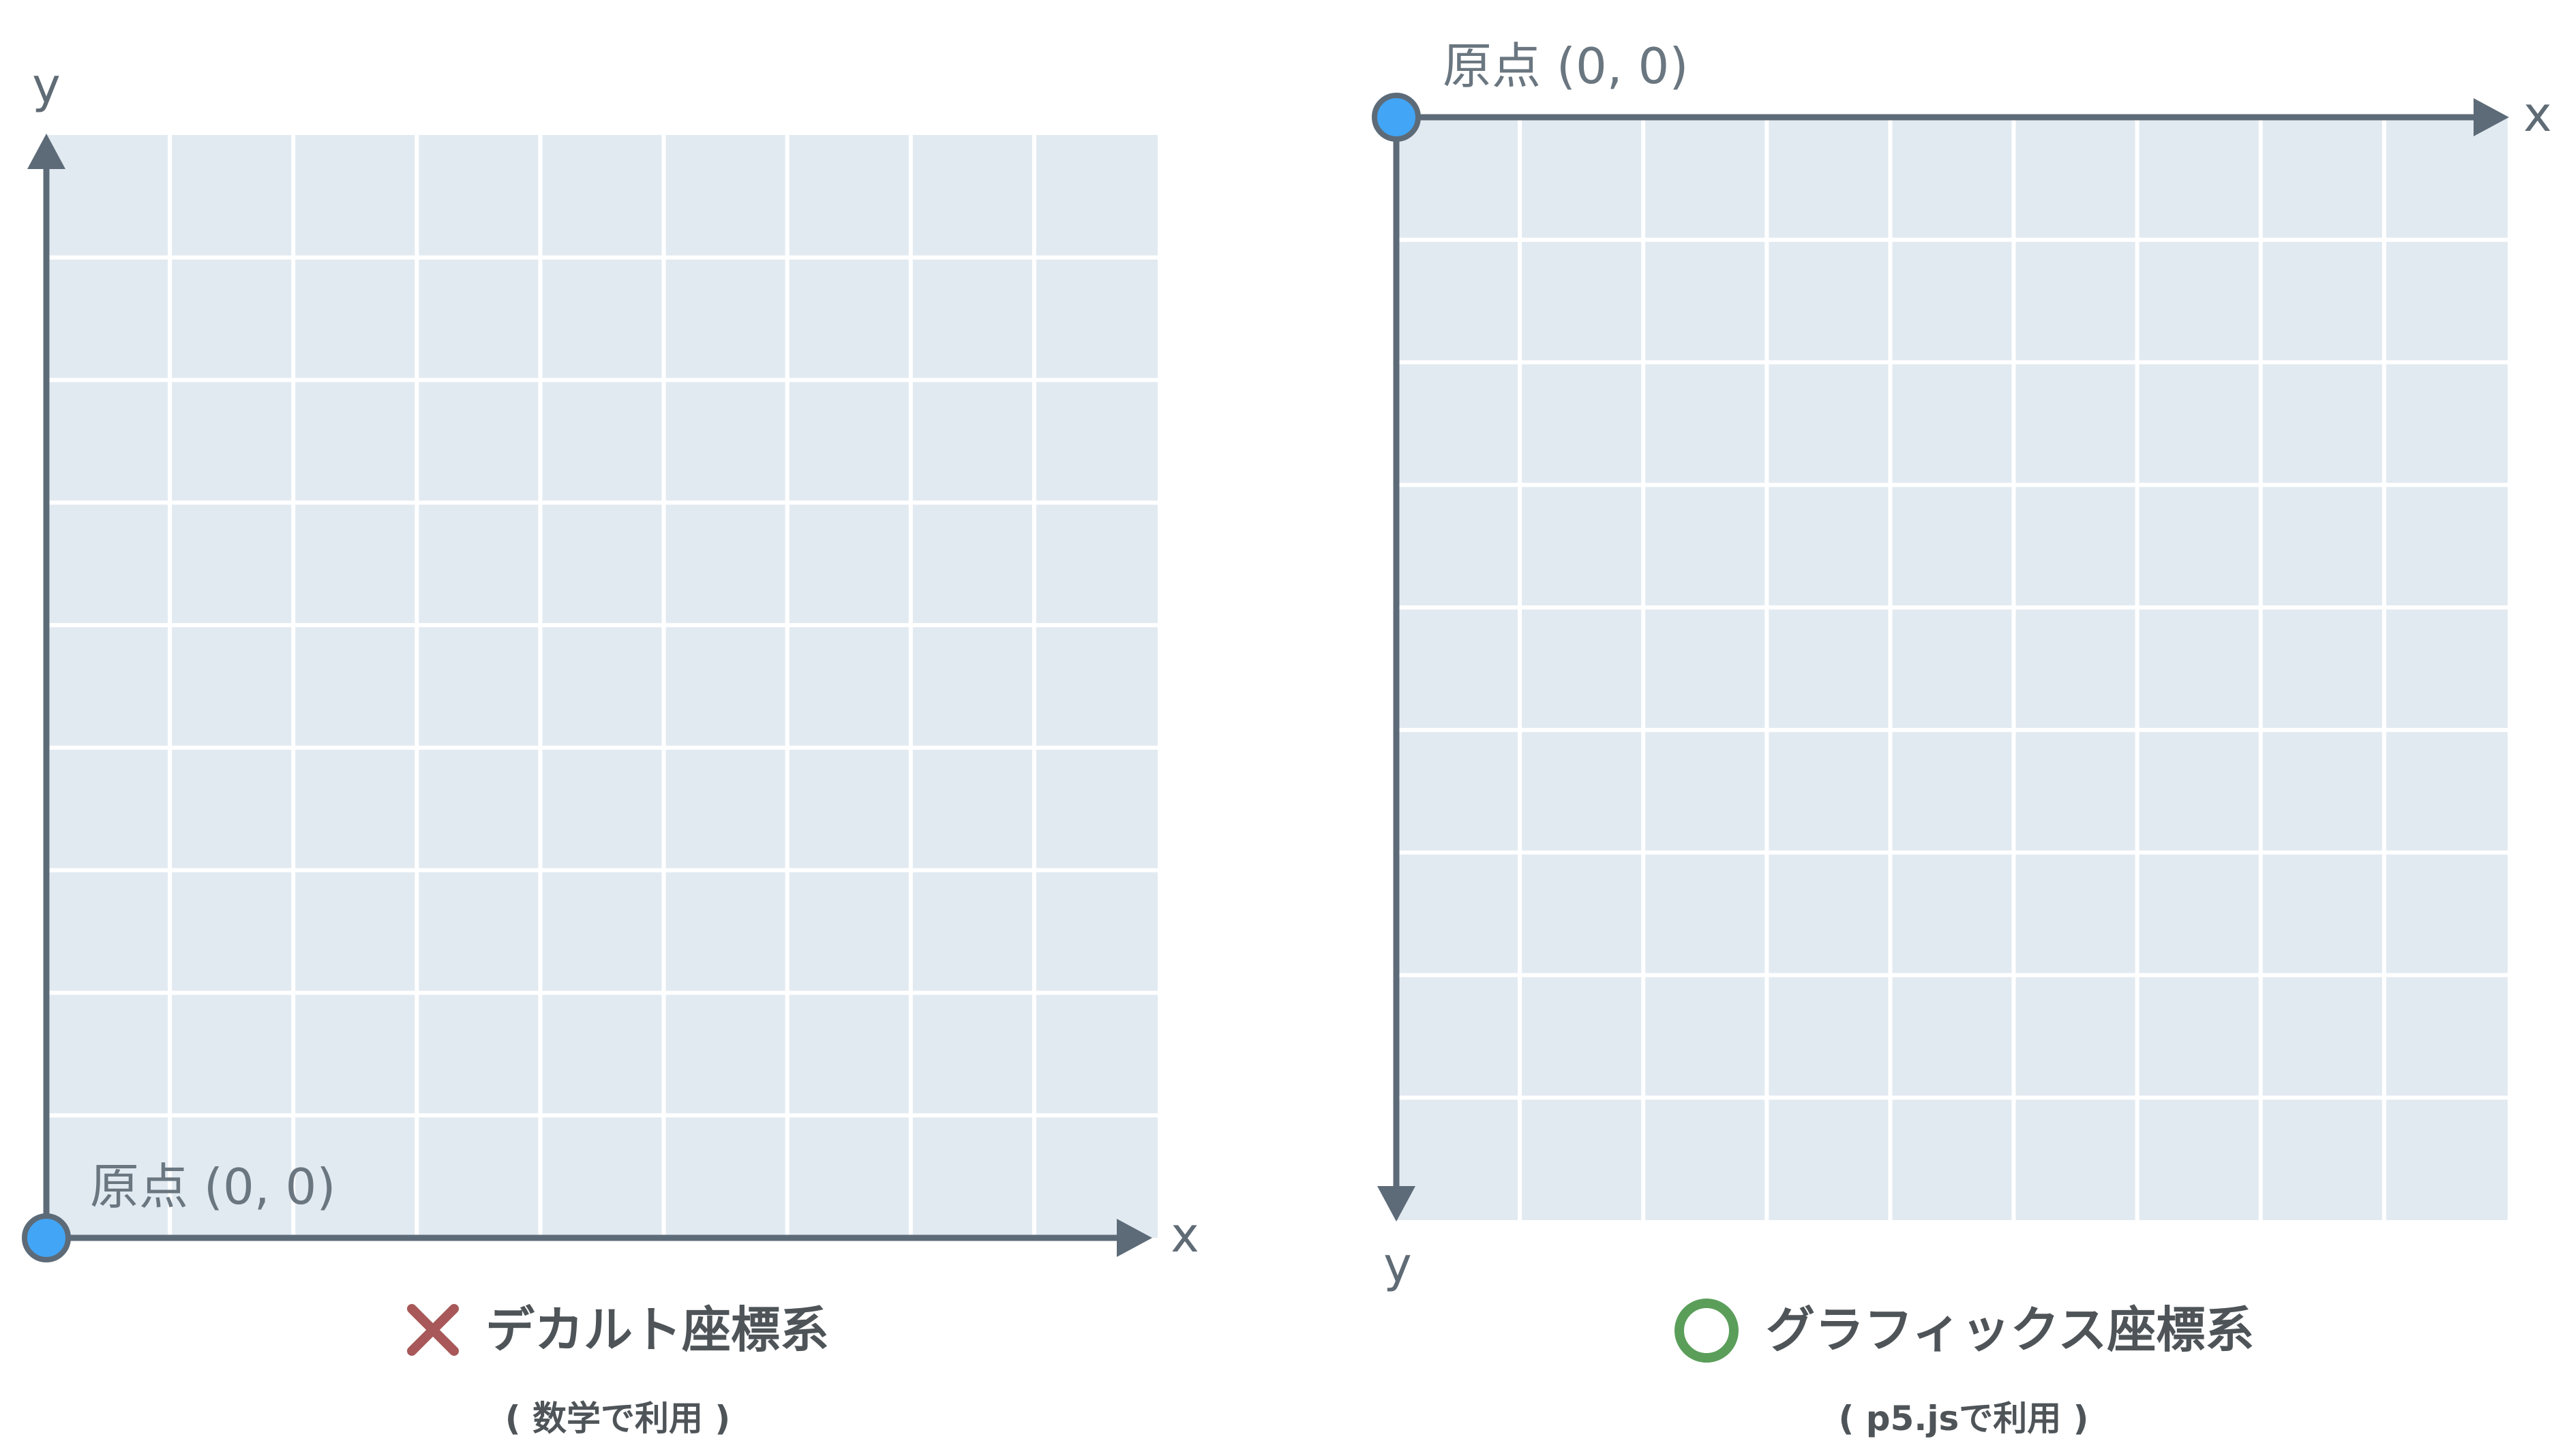  What do you see at coordinates (1134, 1238) in the screenshot?
I see `cartesian-x-arrowhead` at bounding box center [1134, 1238].